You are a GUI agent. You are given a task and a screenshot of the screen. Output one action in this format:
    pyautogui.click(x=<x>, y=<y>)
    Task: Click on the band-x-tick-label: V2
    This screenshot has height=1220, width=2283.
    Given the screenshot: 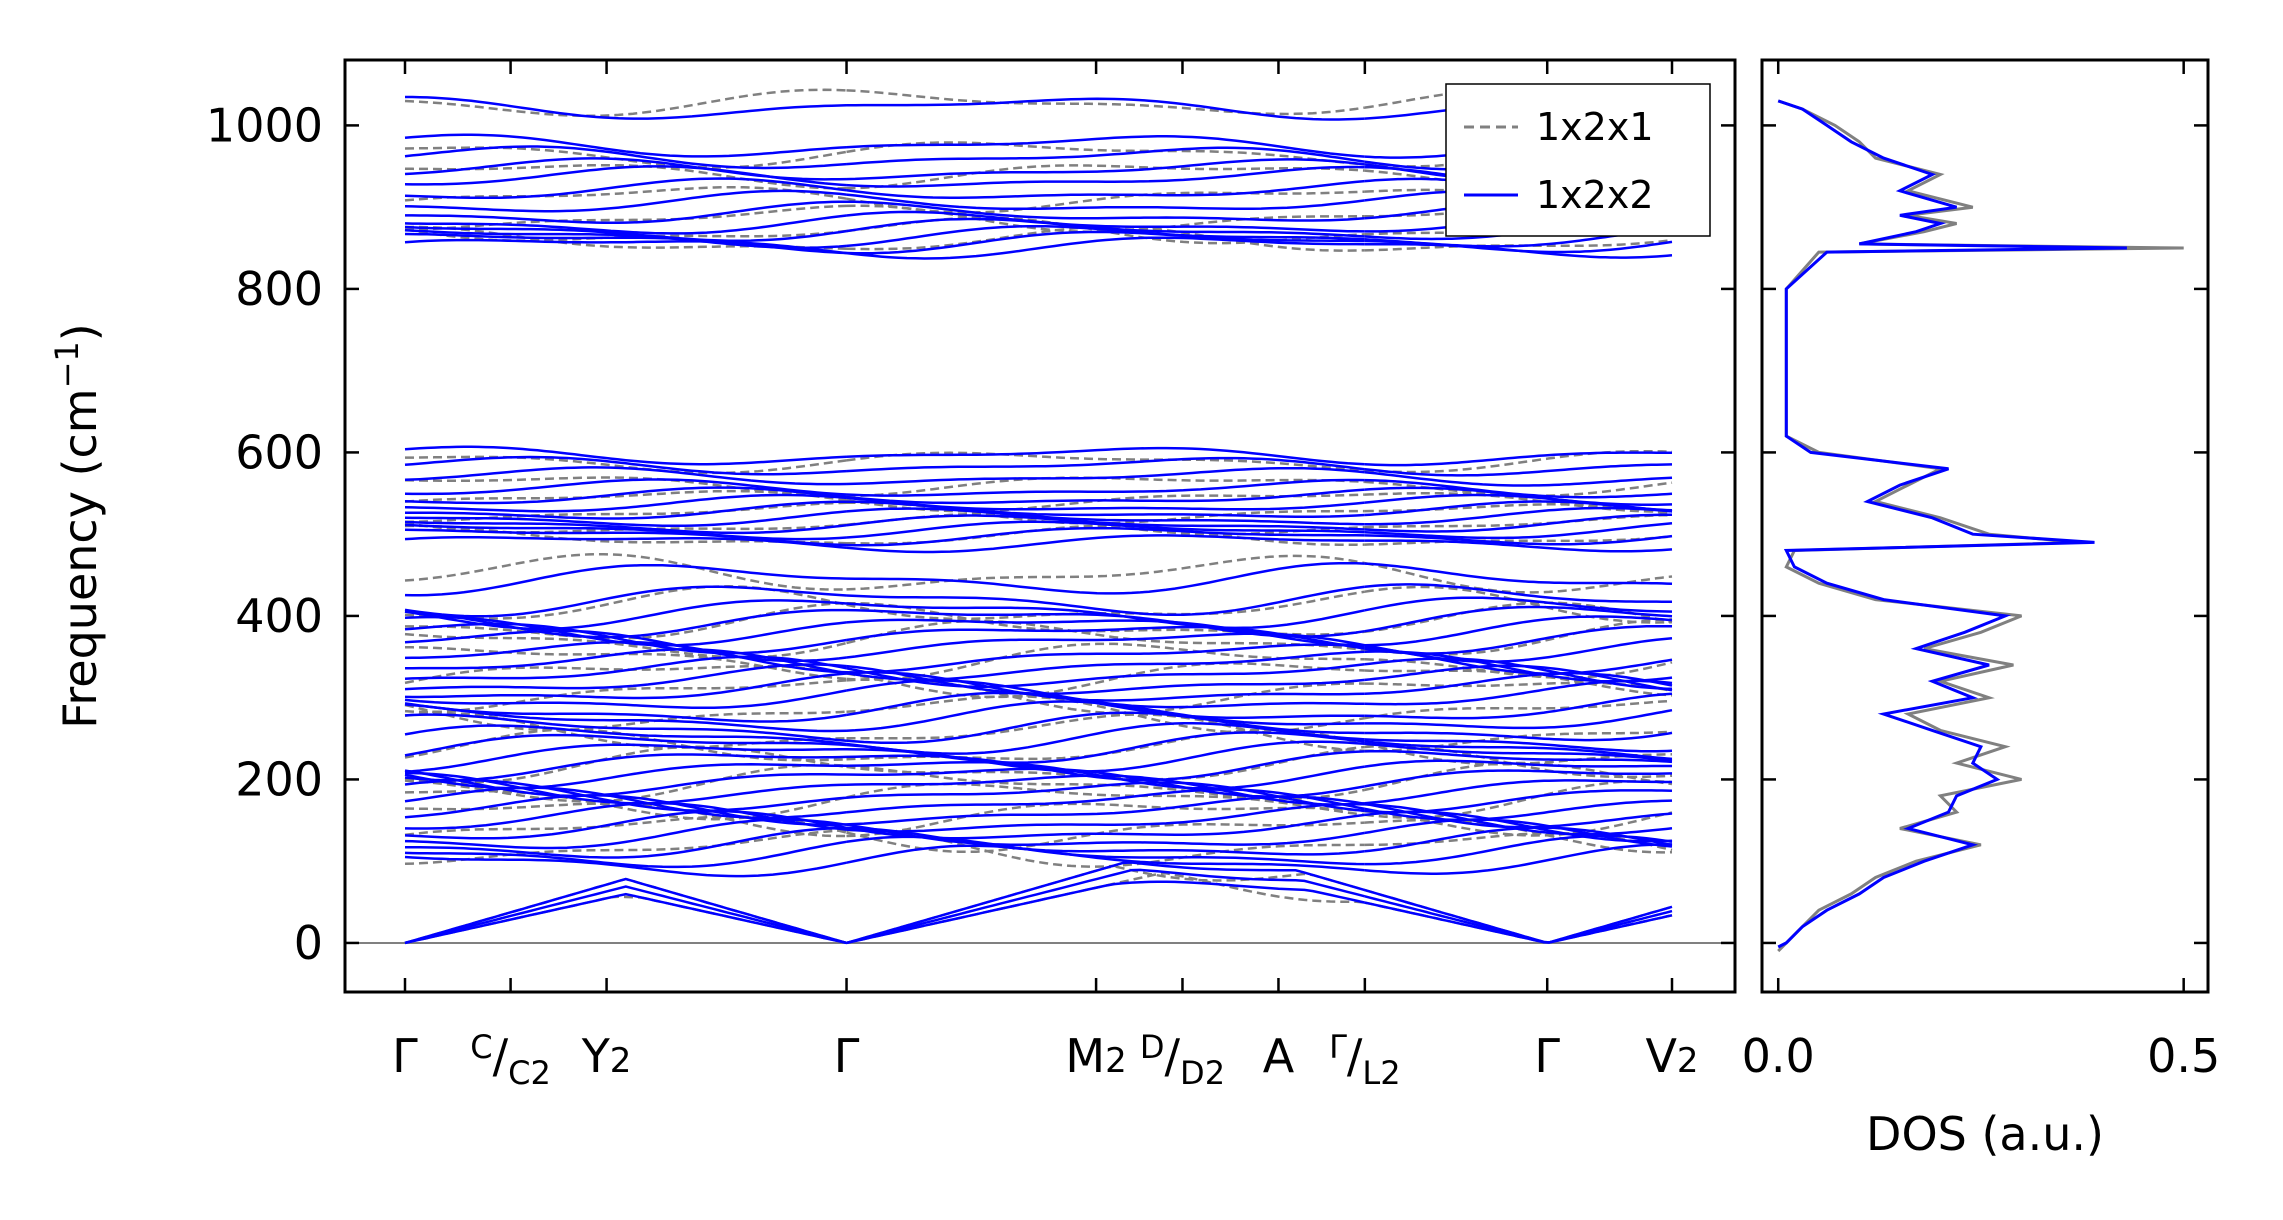 What is the action you would take?
    pyautogui.click(x=1671, y=1056)
    